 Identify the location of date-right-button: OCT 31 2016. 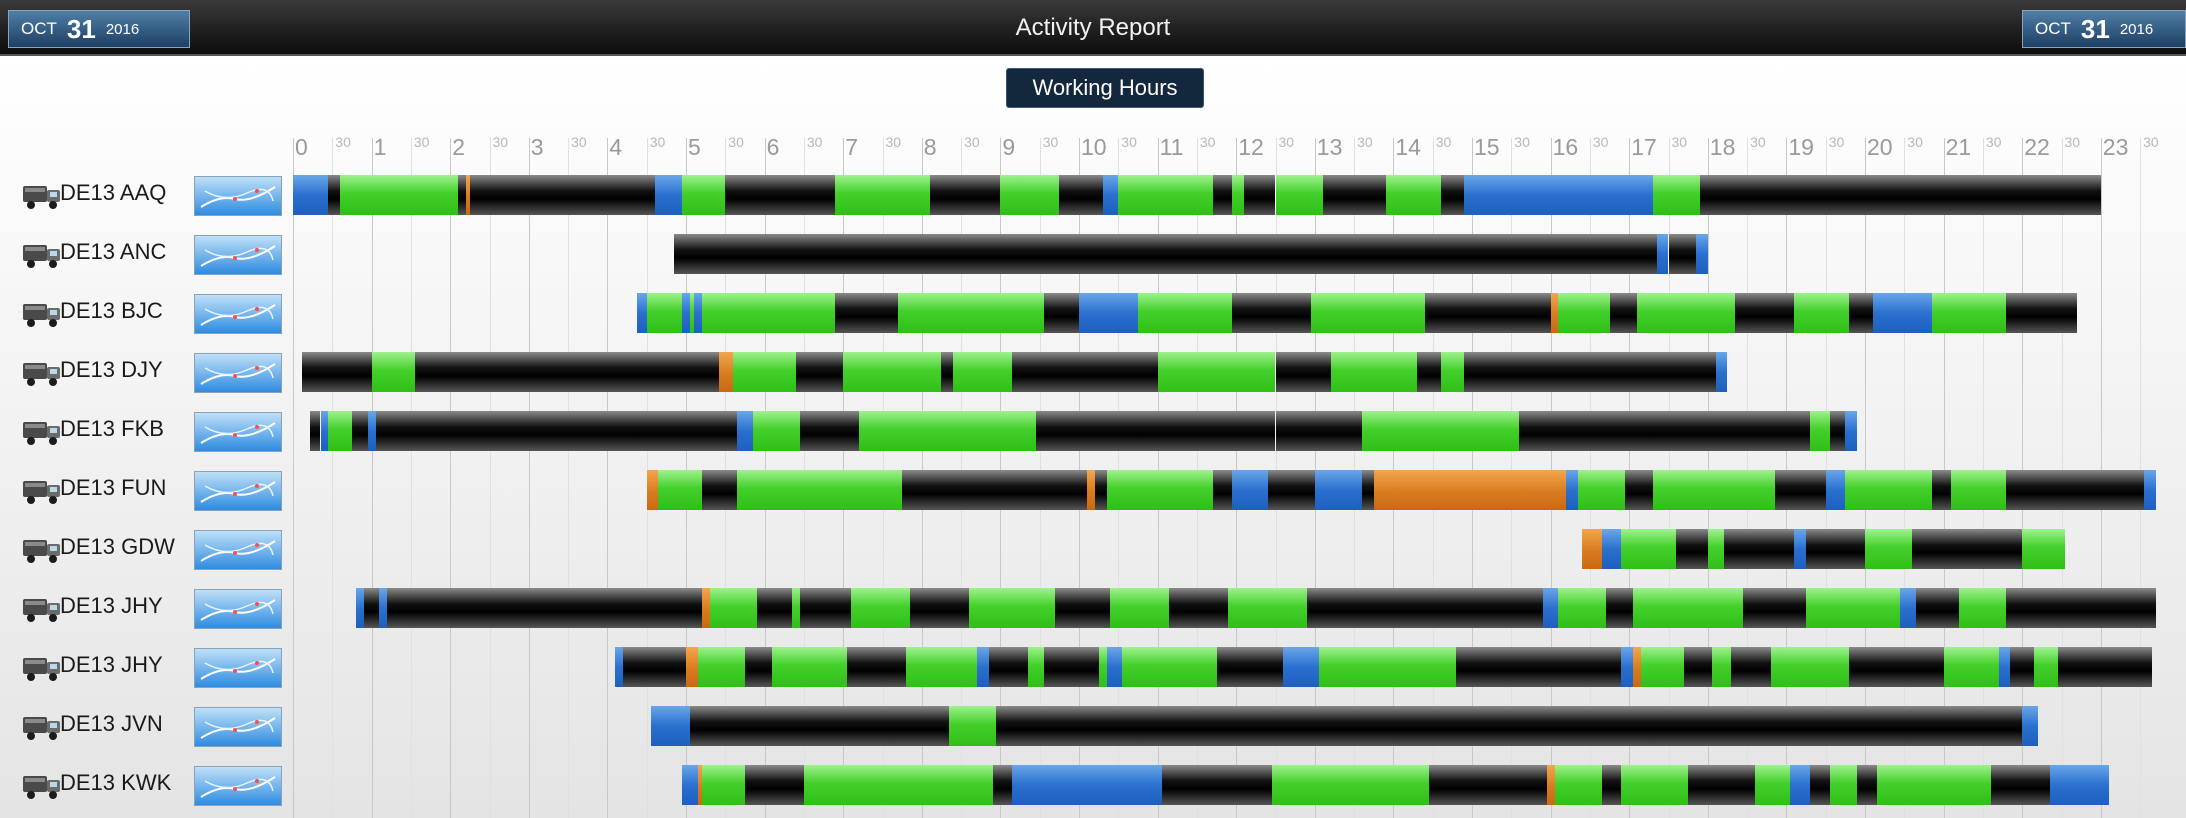
(2104, 29).